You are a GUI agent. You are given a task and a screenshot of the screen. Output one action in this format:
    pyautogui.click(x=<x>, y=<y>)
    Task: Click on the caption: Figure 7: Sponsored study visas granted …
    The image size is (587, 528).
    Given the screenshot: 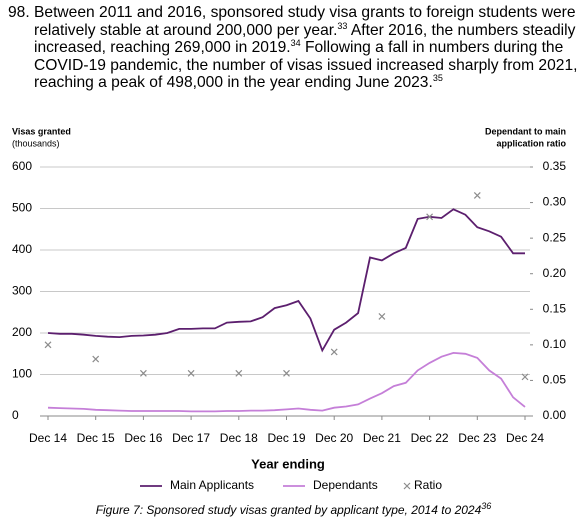 What is the action you would take?
    pyautogui.click(x=293, y=509)
    